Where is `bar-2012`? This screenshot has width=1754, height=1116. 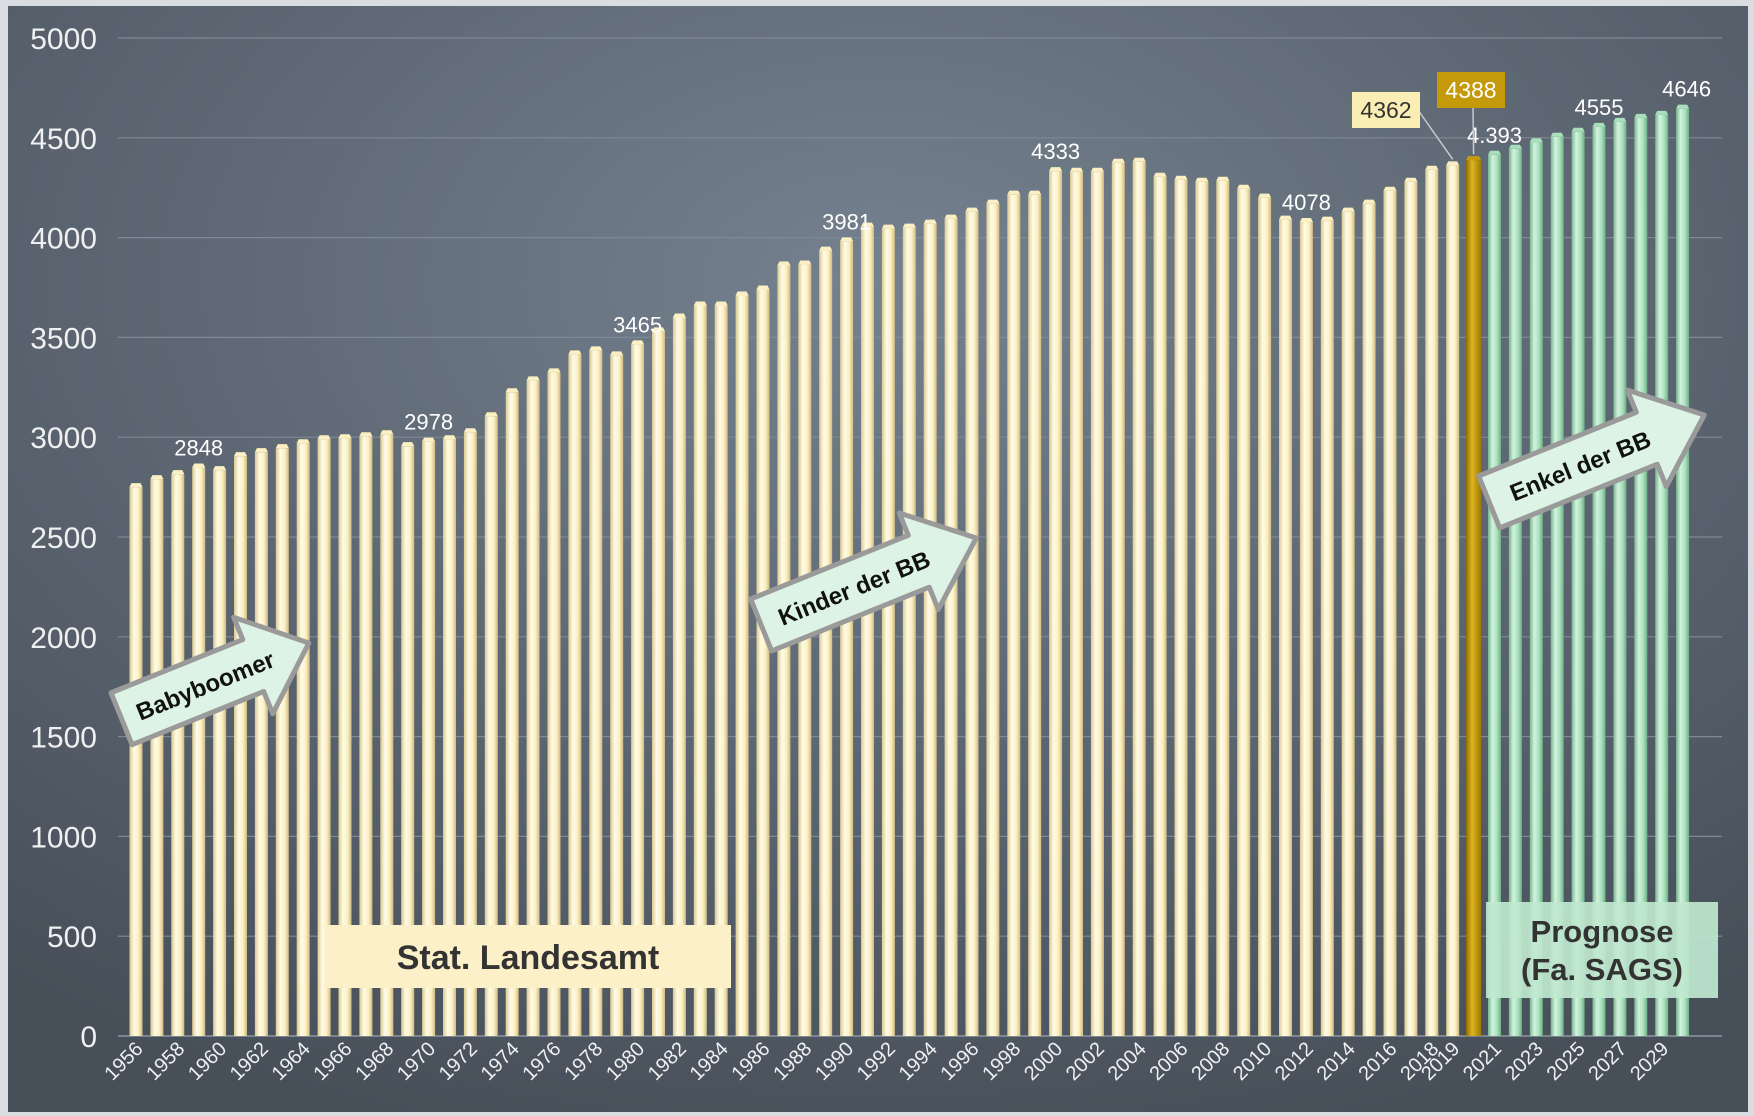
bar-2012 is located at coordinates (1306, 627).